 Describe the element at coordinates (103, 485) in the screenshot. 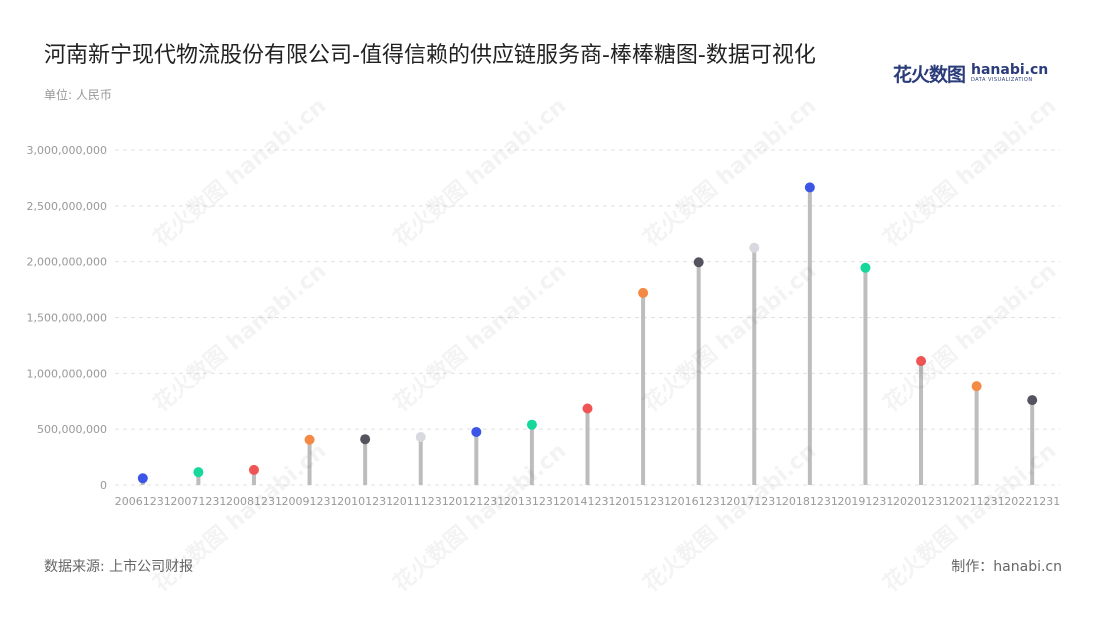

I see `y-tick-label: 0` at that location.